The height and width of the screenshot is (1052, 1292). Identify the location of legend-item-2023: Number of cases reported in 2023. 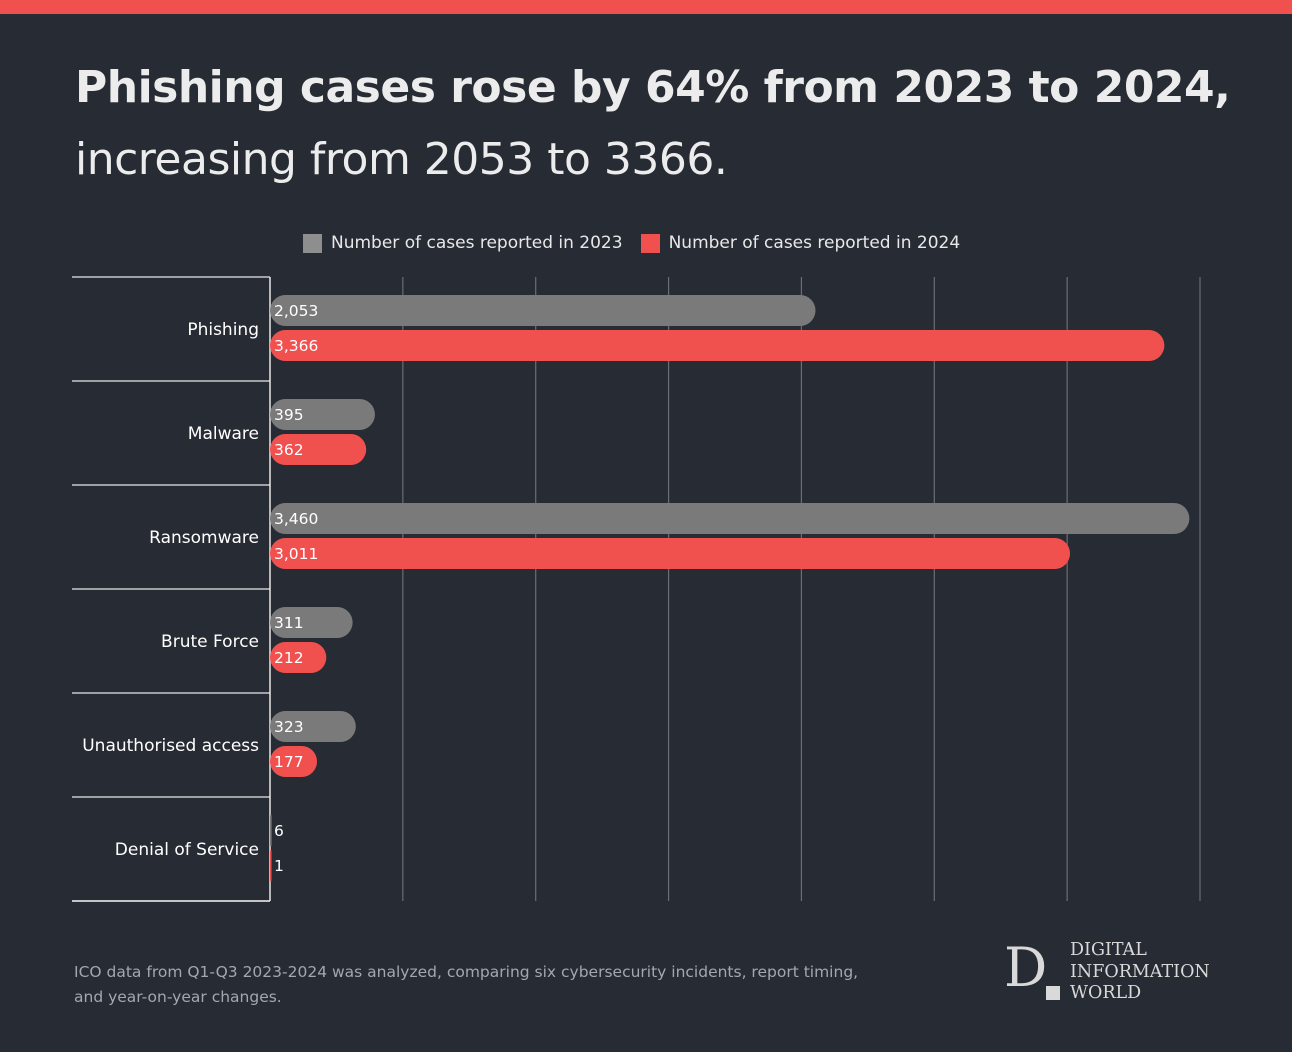
(463, 243).